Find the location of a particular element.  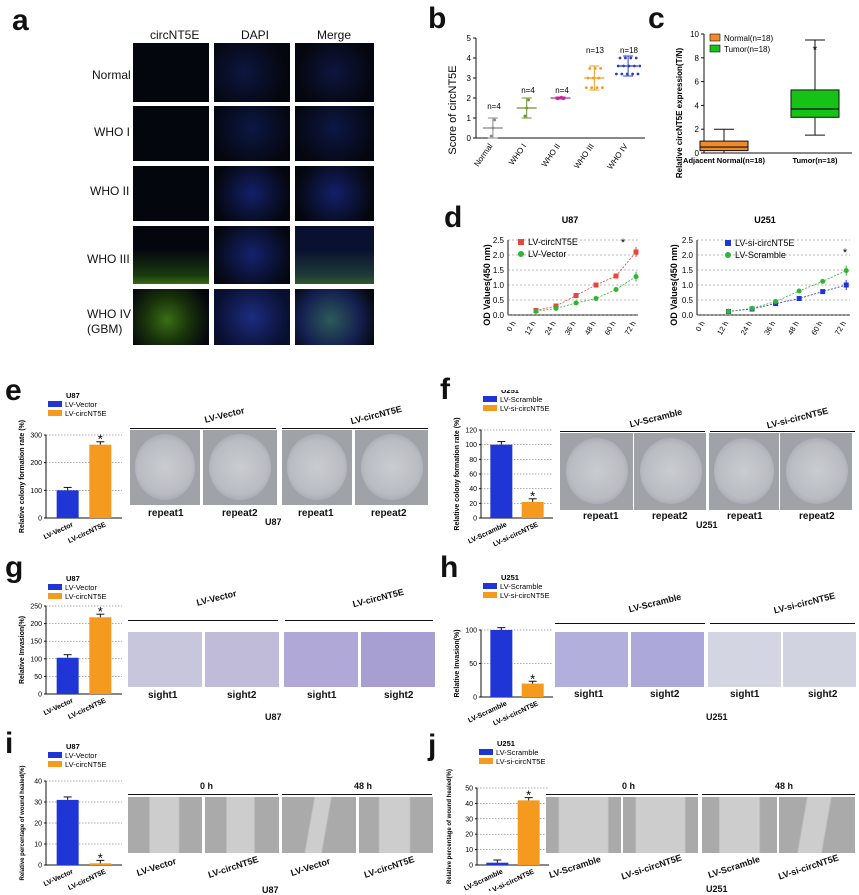

e-img-label-2: repeat2 is located at coordinates (240, 513).